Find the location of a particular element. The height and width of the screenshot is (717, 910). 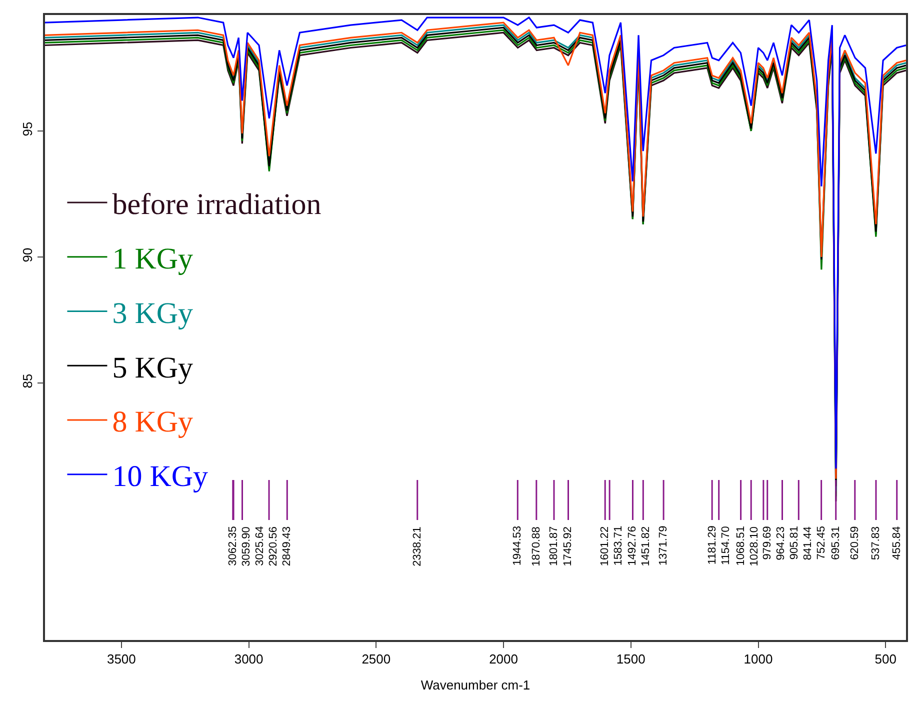

ref-line-label: 2920.56 is located at coordinates (273, 546).